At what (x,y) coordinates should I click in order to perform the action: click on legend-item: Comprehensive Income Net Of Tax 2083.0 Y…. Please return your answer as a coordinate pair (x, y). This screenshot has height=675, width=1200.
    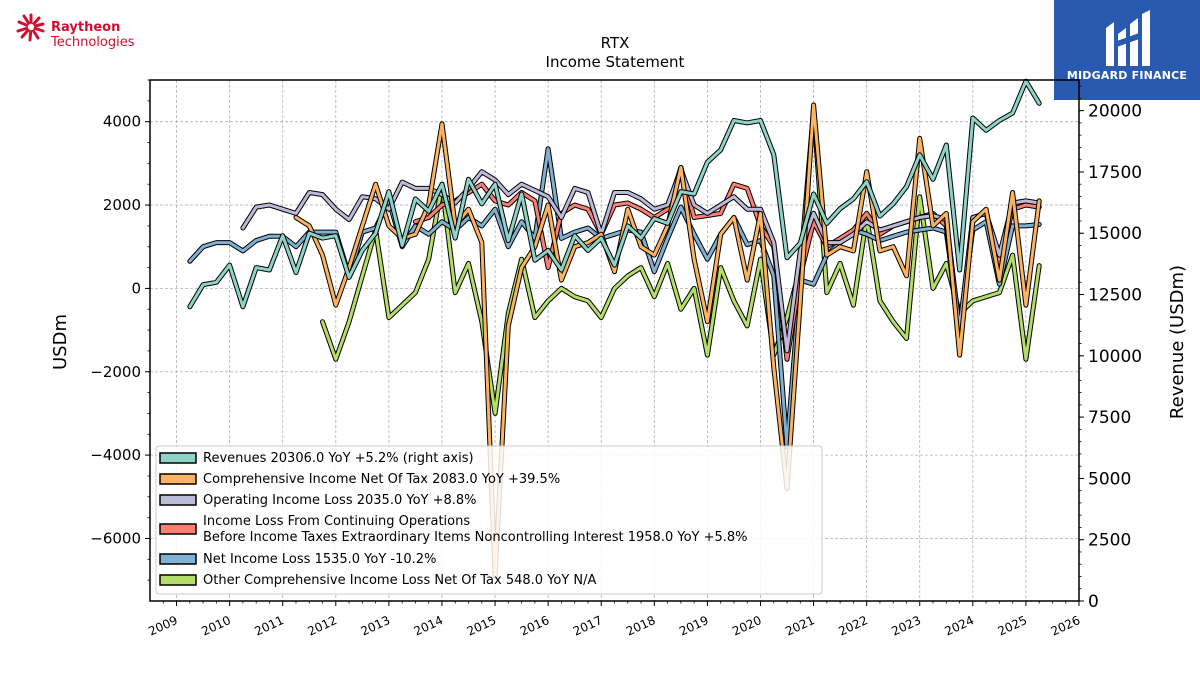
    Looking at the image, I should click on (359, 479).